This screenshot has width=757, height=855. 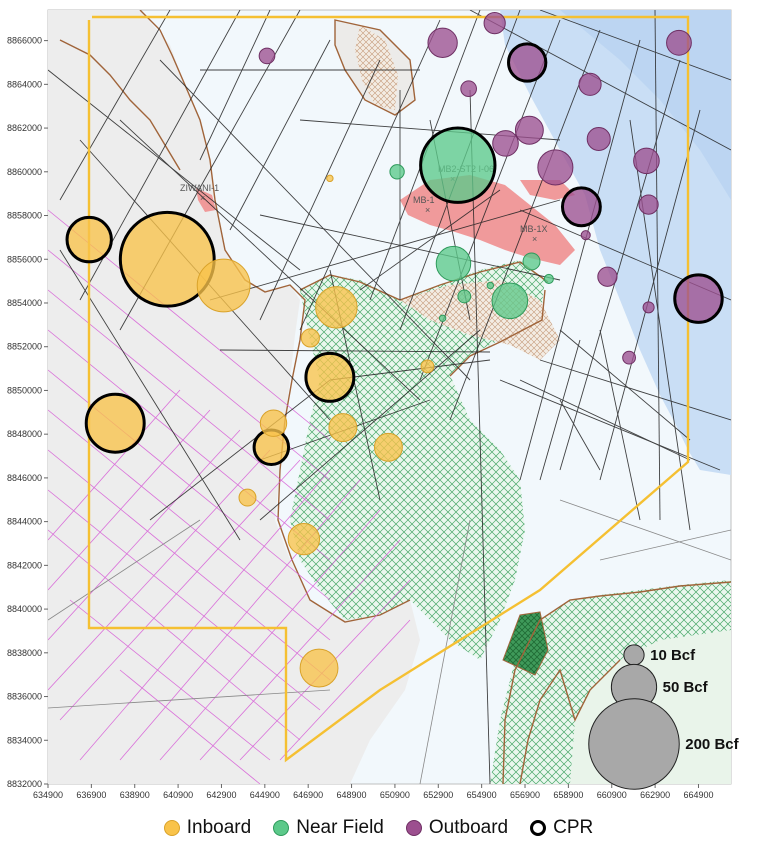 What do you see at coordinates (438, 795) in the screenshot?
I see `x-tick-label: 652900` at bounding box center [438, 795].